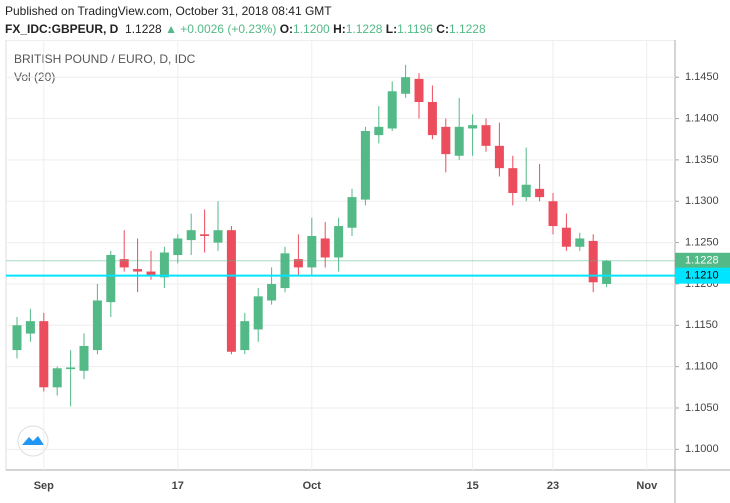  I want to click on l-label: L:, so click(391, 29).